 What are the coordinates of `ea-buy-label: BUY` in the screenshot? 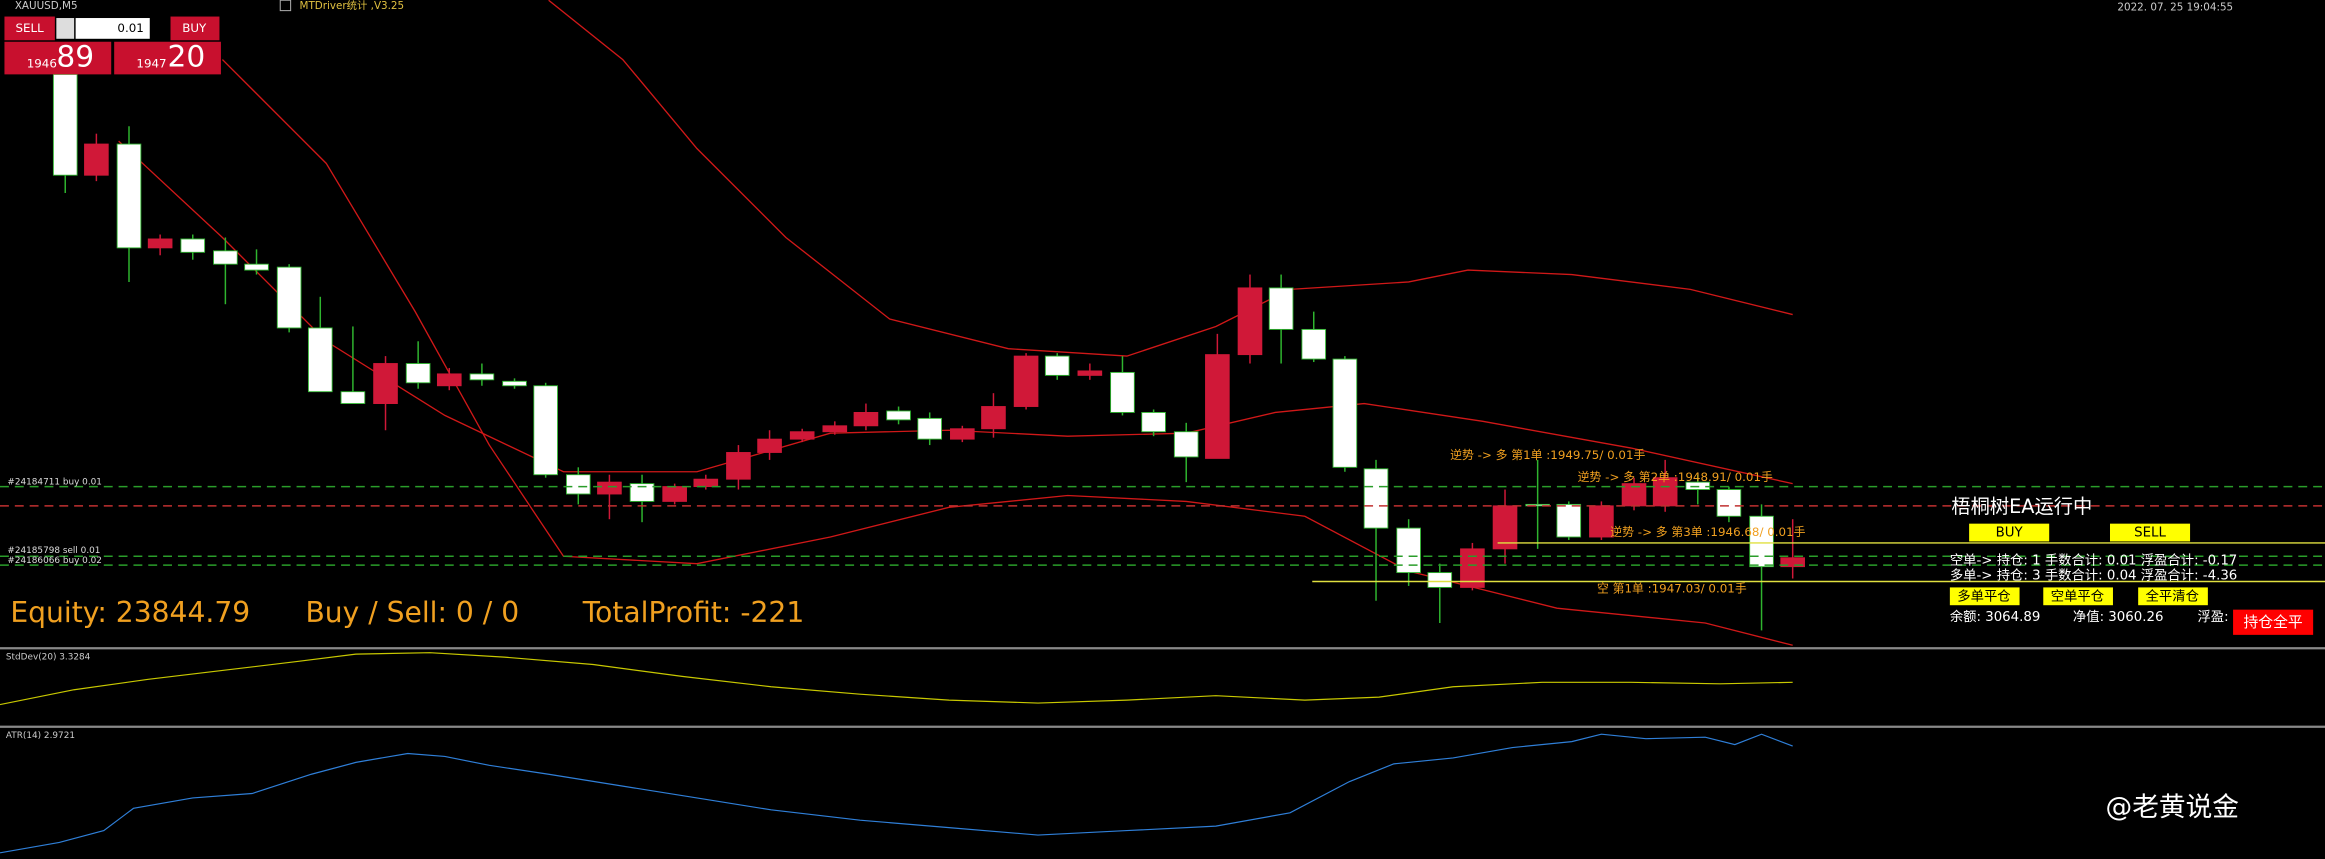 It's located at (2010, 533).